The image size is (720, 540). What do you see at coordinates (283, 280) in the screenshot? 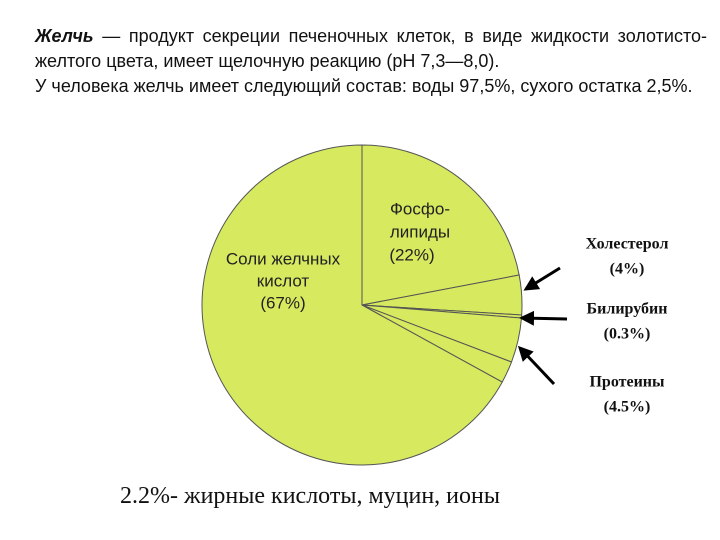
I see `category-label: кислот` at bounding box center [283, 280].